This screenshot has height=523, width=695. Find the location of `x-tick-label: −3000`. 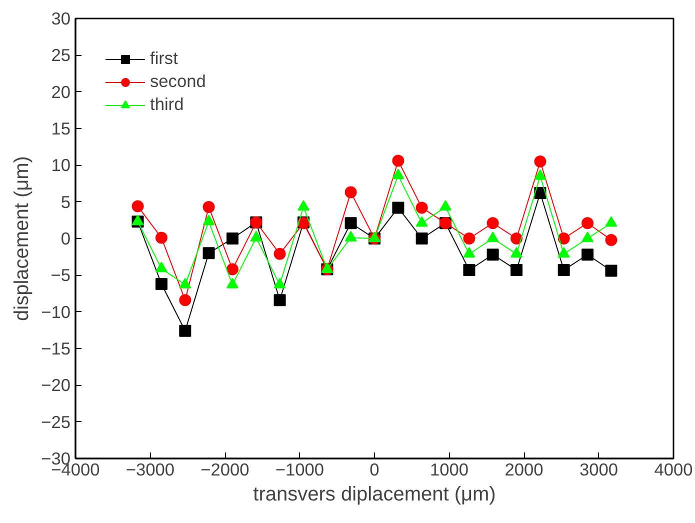

x-tick-label: −3000 is located at coordinates (150, 470).